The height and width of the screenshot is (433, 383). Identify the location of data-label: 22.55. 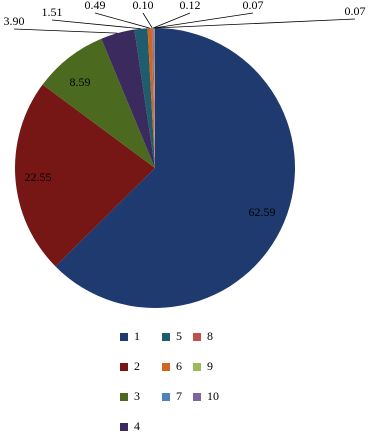
(38, 177).